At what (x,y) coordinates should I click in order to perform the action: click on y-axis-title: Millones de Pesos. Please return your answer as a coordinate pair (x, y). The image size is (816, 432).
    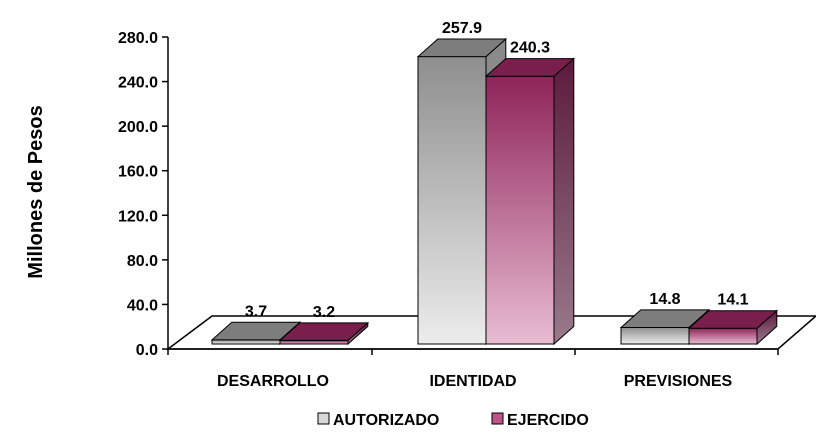
    Looking at the image, I should click on (36, 191).